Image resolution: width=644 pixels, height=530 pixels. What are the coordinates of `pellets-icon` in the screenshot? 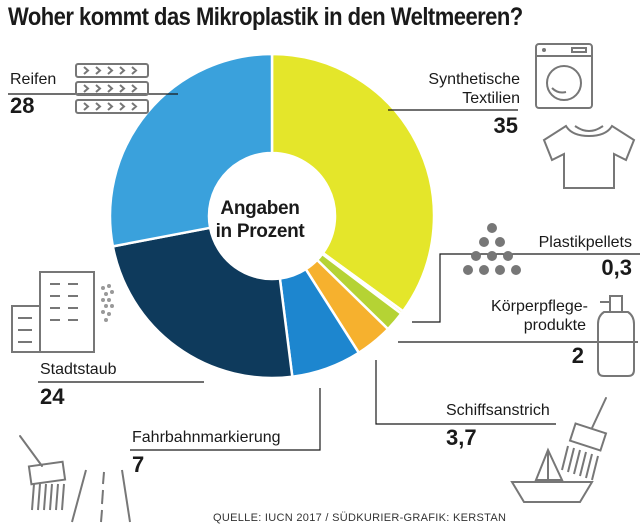 It's located at (492, 249).